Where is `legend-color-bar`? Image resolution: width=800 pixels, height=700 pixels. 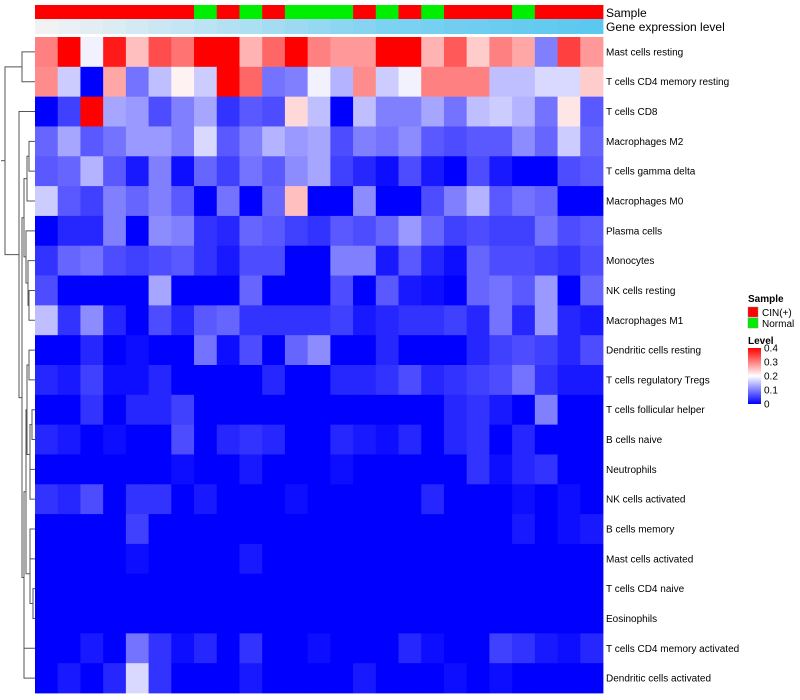
legend-color-bar is located at coordinates (754, 376).